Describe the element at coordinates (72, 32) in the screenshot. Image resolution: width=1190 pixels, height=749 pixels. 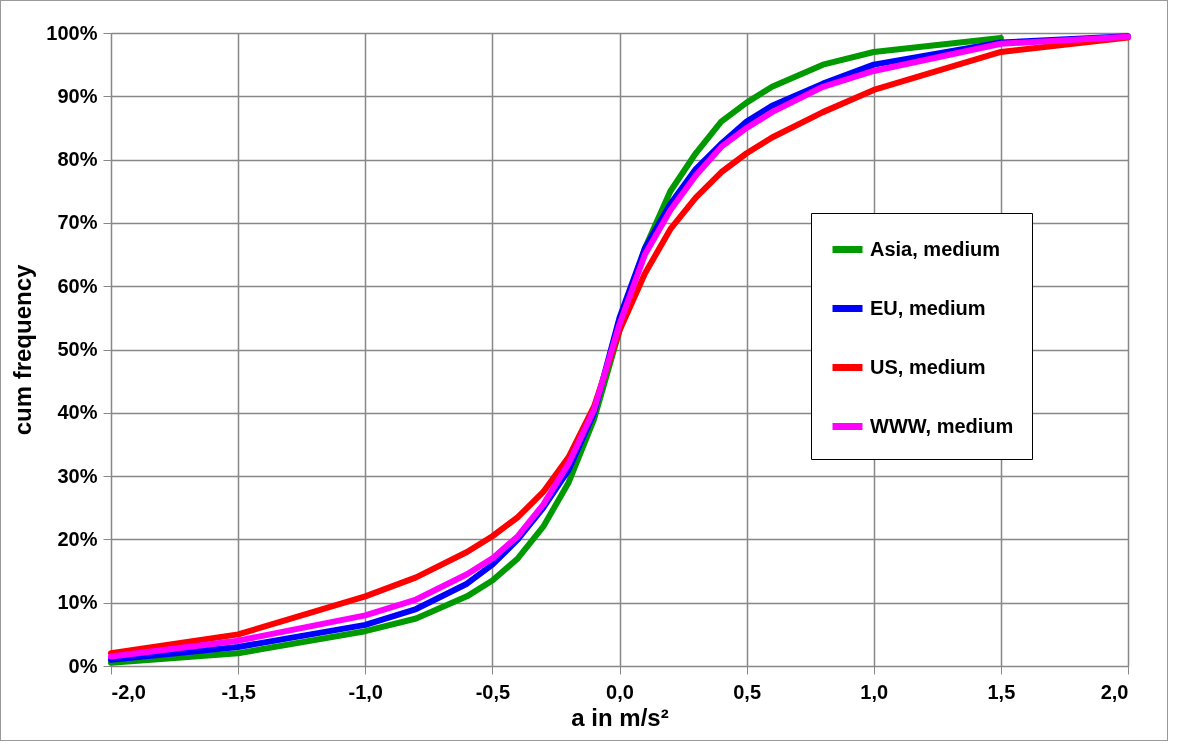
I see `y-tick-label: 100%` at that location.